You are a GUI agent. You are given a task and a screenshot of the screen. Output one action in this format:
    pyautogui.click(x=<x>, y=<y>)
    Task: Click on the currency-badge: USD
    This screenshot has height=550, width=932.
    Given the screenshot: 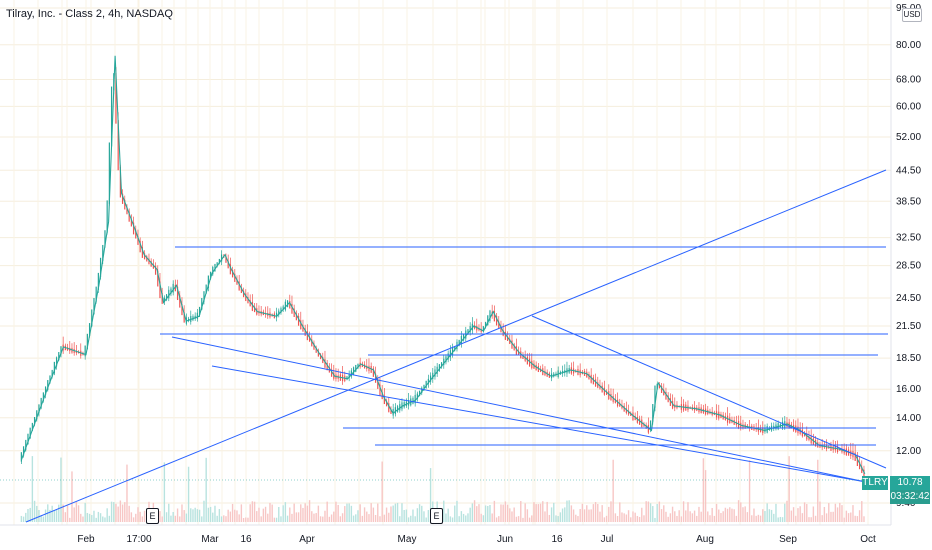 What is the action you would take?
    pyautogui.click(x=912, y=15)
    